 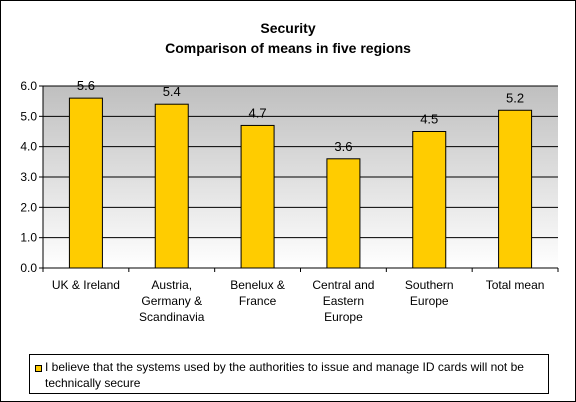 What do you see at coordinates (28, 207) in the screenshot?
I see `y-tick-label: 2.0` at bounding box center [28, 207].